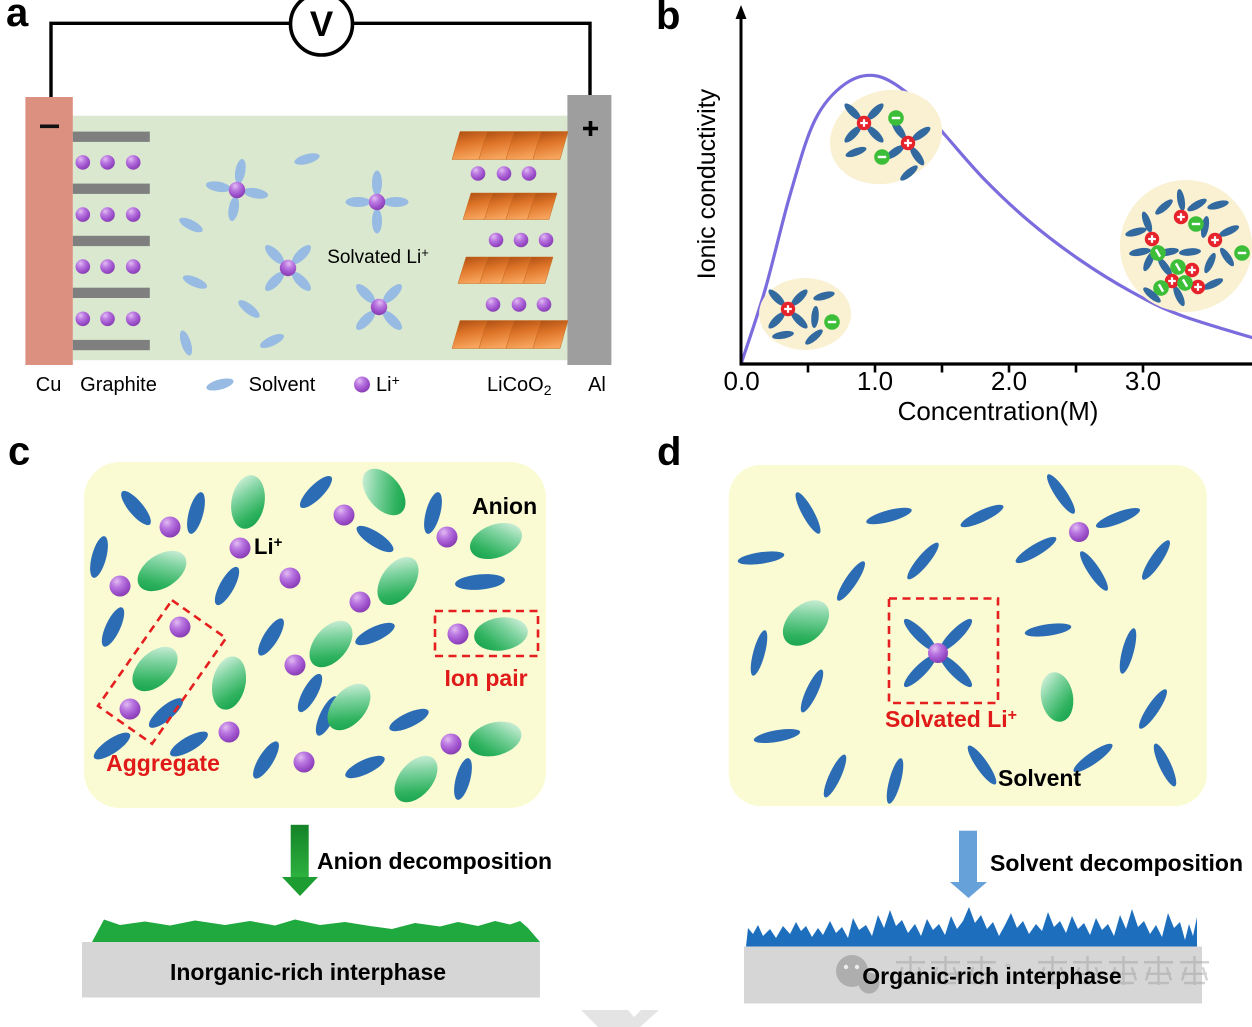 This screenshot has width=1252, height=1027. Describe the element at coordinates (388, 384) in the screenshot. I see `svg-text: Li+` at that location.